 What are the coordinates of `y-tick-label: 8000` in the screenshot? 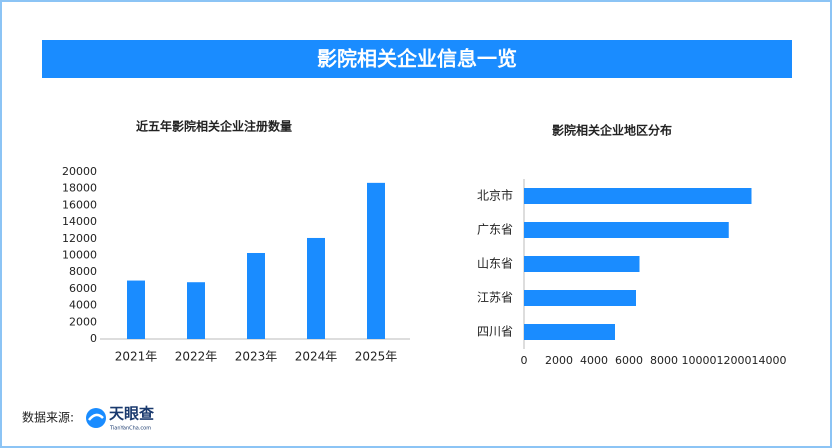 It's located at (83, 271).